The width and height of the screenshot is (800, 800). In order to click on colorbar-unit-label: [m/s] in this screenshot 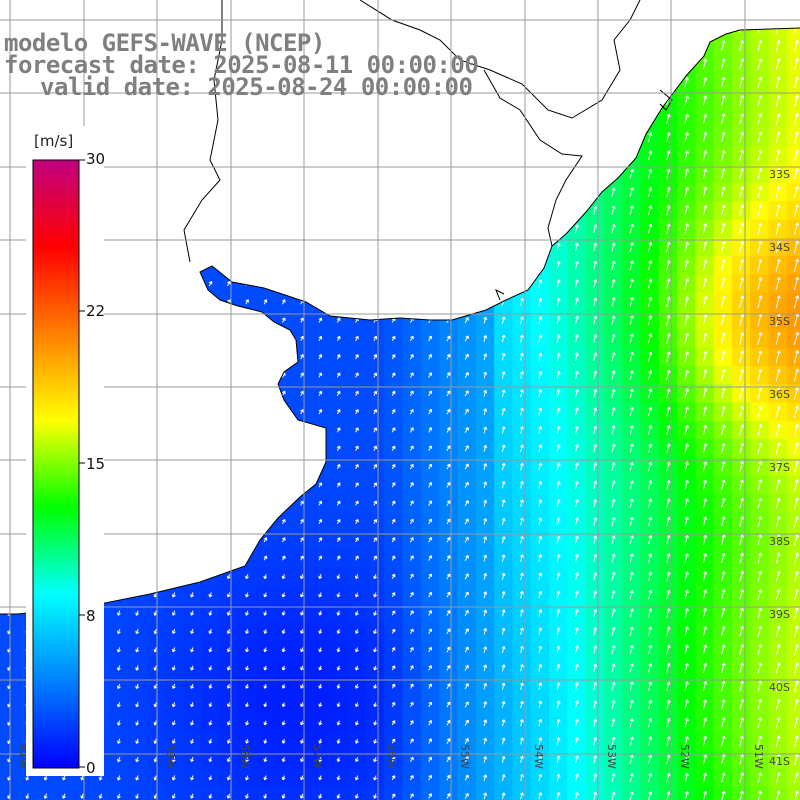, I will do `click(54, 141)`.